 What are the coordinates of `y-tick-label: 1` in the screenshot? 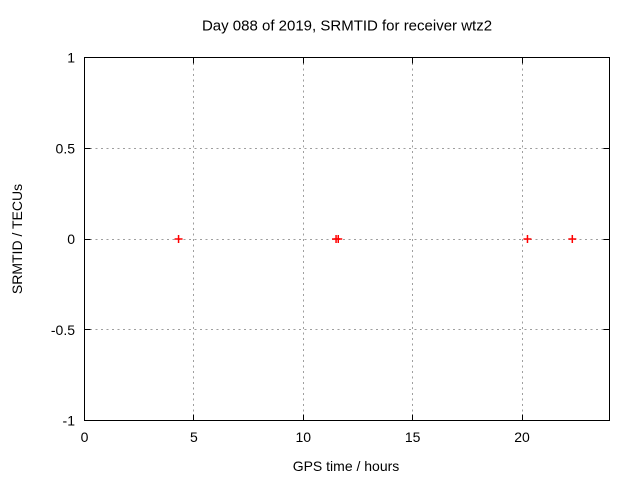 It's located at (71, 58).